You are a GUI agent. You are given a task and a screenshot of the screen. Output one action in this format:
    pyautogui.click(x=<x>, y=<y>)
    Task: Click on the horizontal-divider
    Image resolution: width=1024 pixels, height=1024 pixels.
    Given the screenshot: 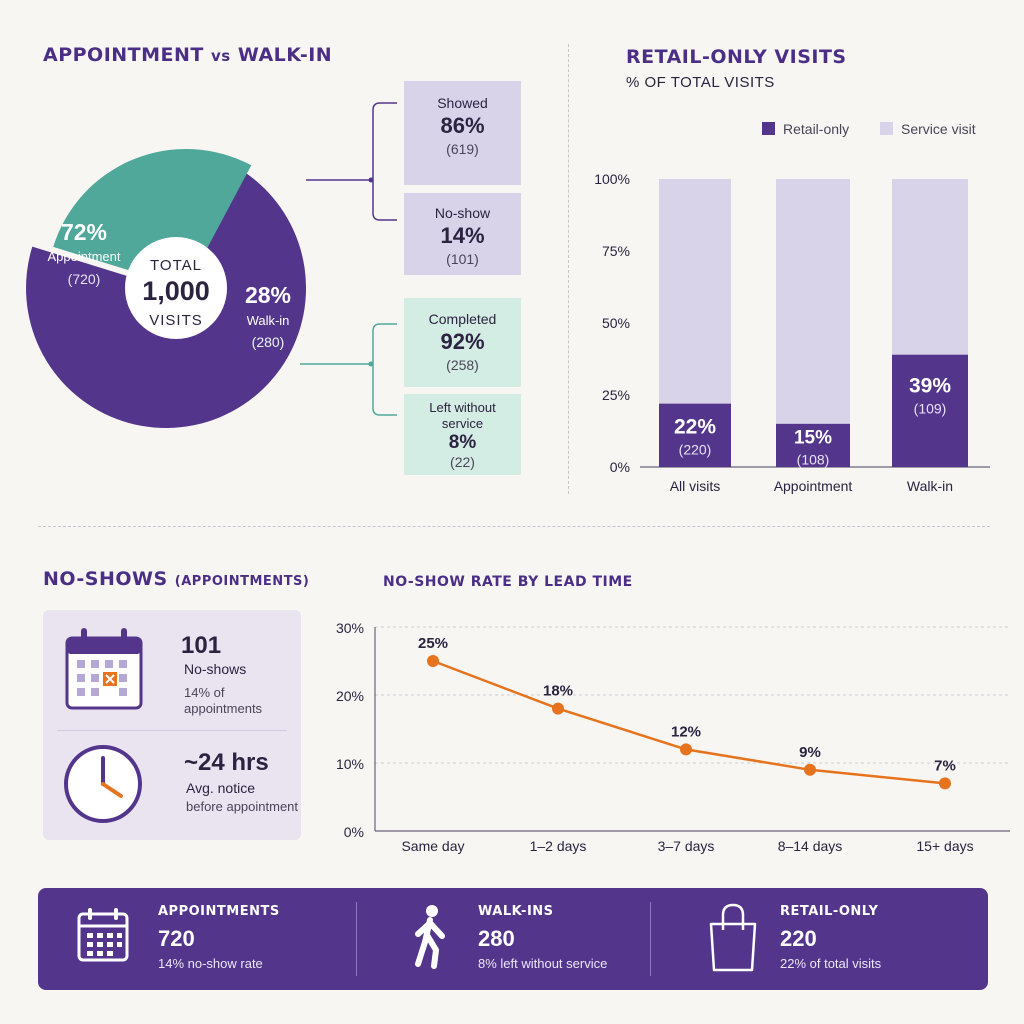 What is the action you would take?
    pyautogui.click(x=514, y=526)
    